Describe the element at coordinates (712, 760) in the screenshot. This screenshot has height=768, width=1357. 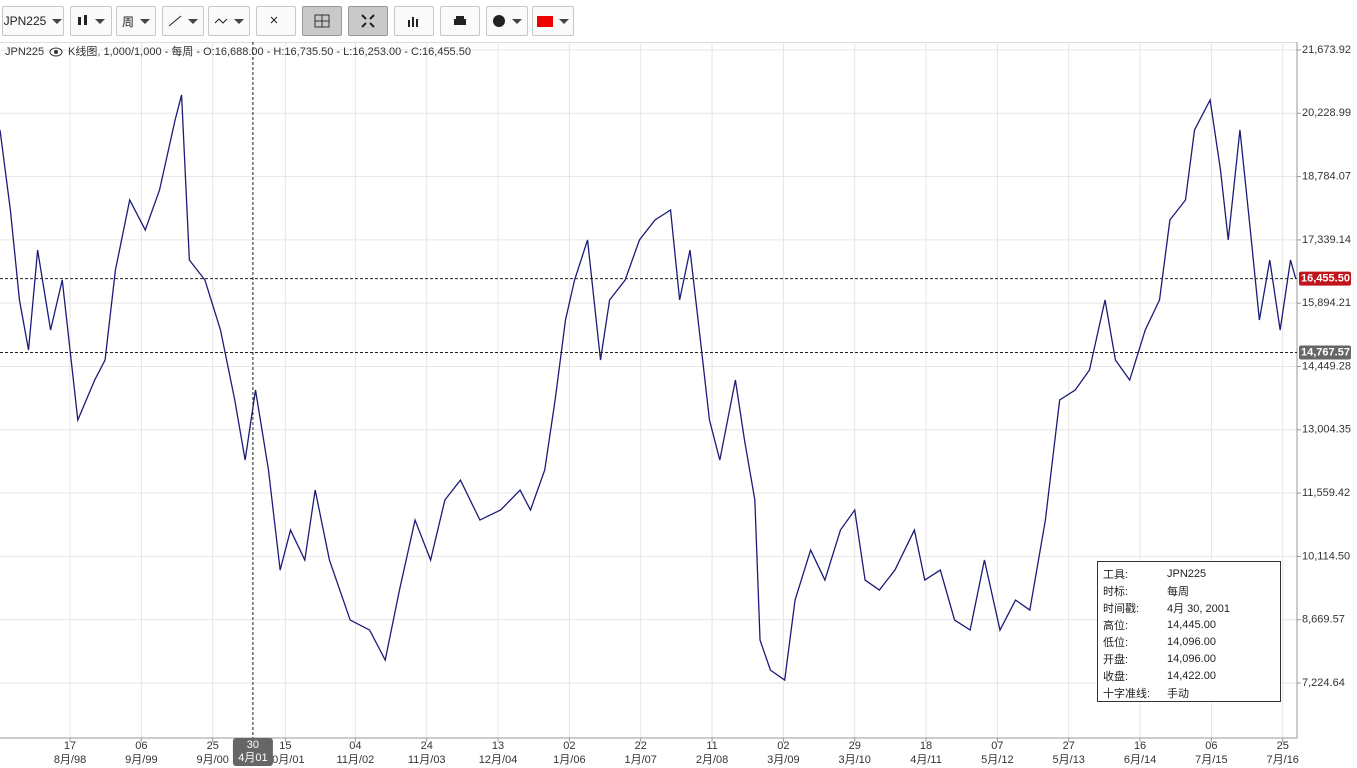
I see `x-tick-month: 2月/08` at that location.